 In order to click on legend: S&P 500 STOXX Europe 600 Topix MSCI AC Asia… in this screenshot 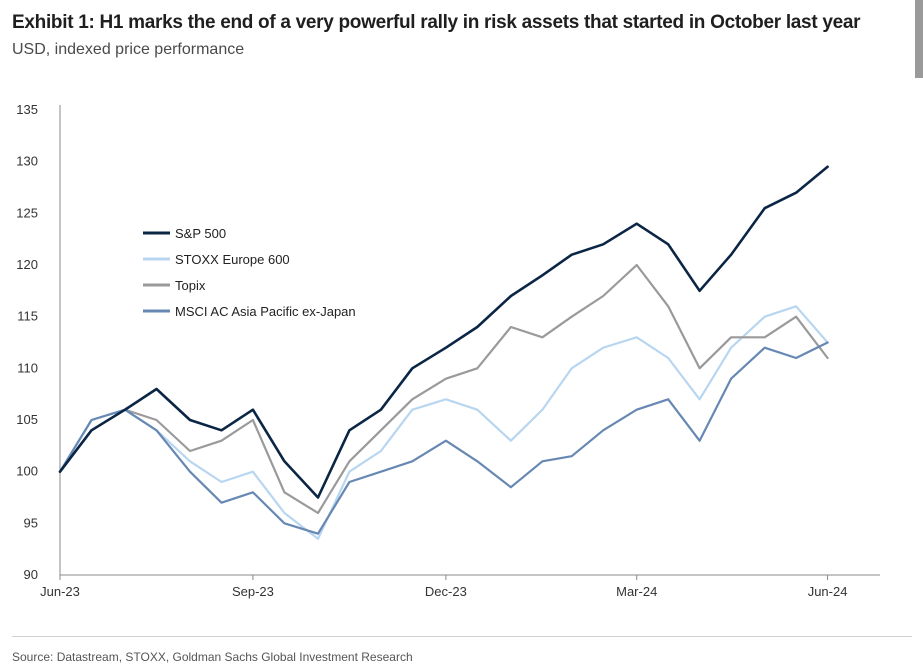, I will do `click(249, 272)`.